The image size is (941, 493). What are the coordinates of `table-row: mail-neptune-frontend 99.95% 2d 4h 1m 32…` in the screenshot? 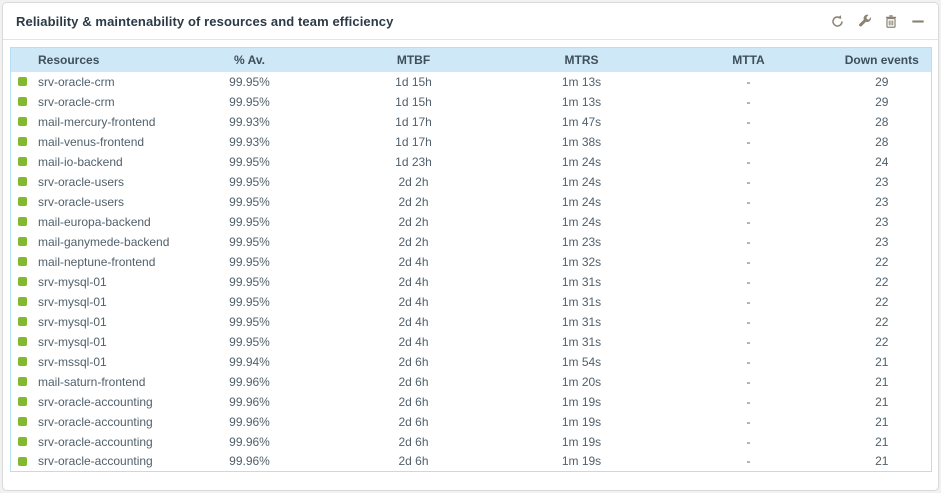 It's located at (471, 261).